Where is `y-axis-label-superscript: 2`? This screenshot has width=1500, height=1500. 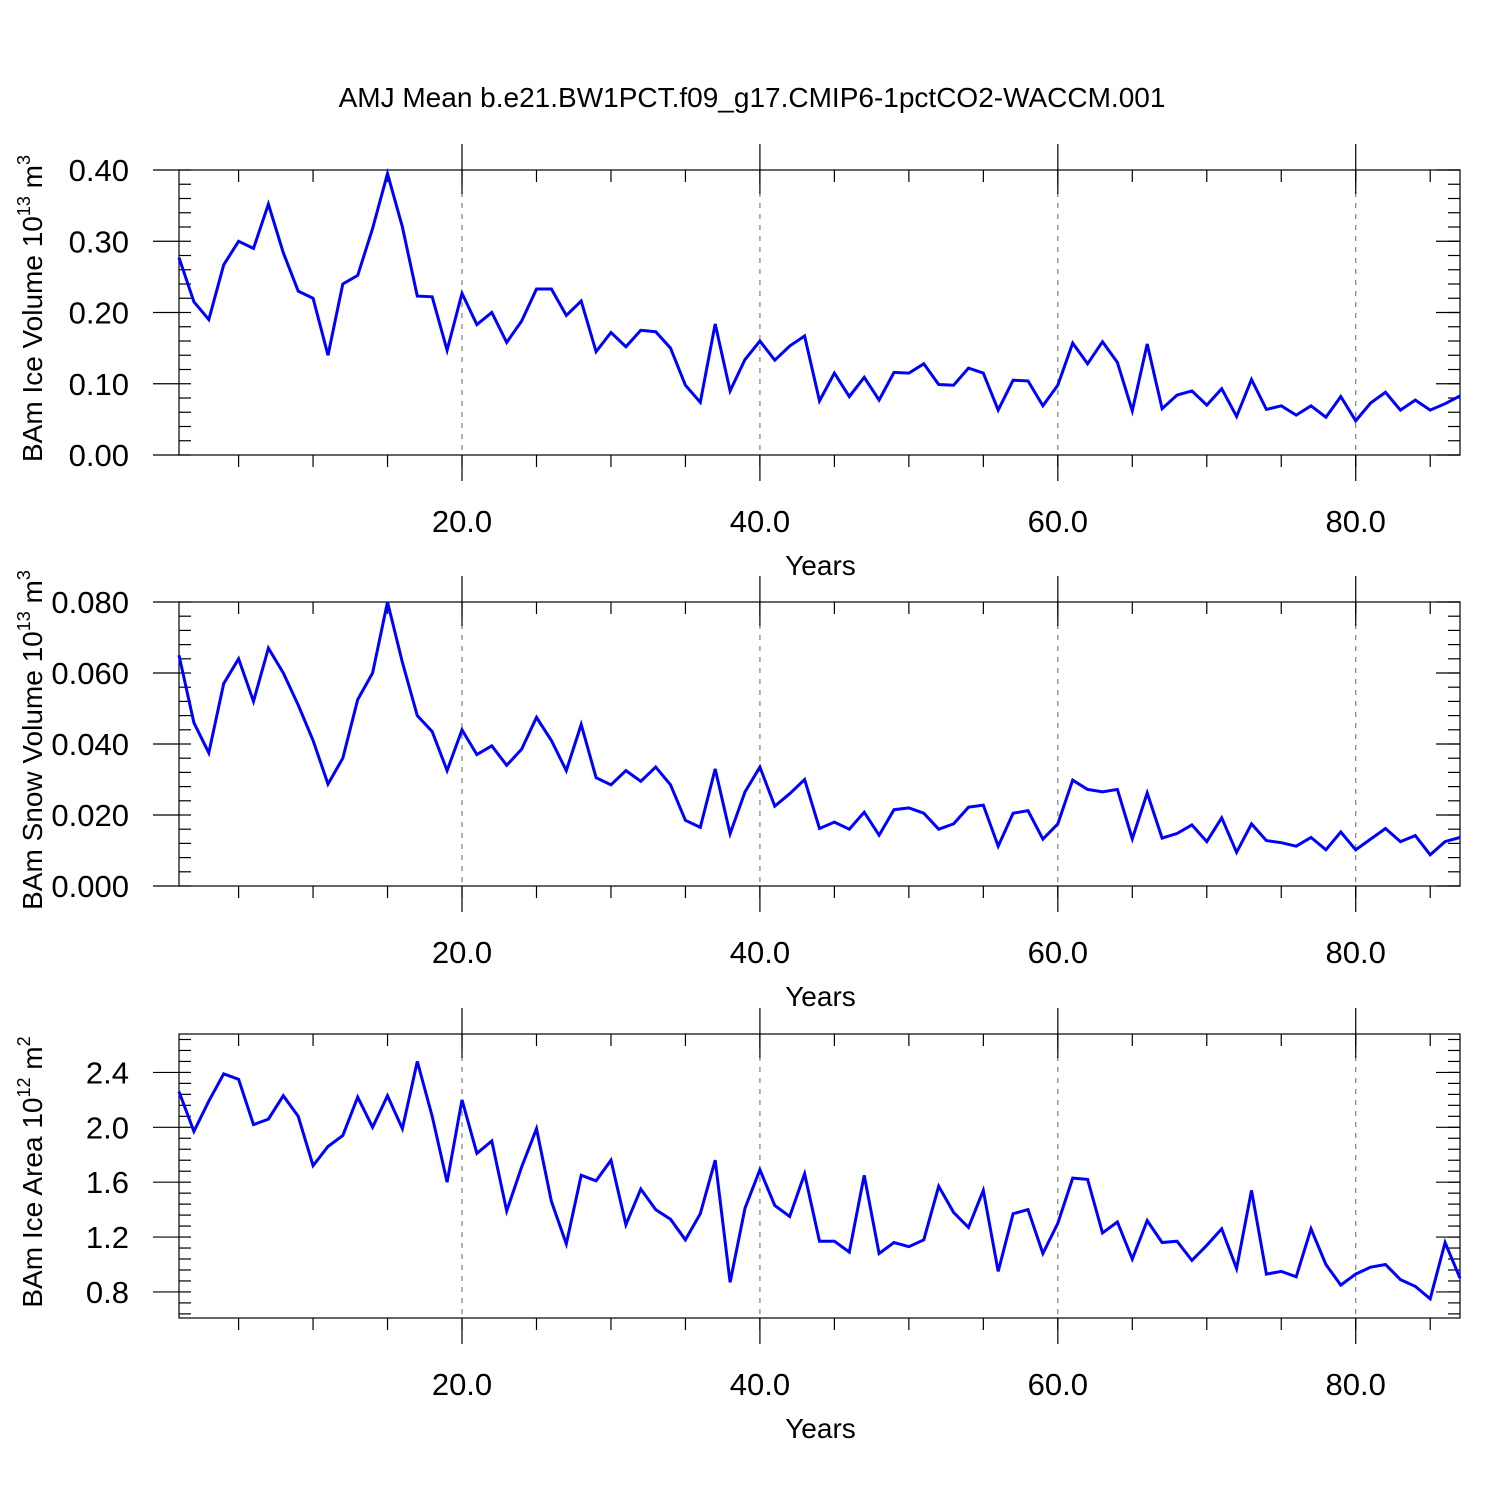
y-axis-label-superscript: 2 is located at coordinates (24, 1041).